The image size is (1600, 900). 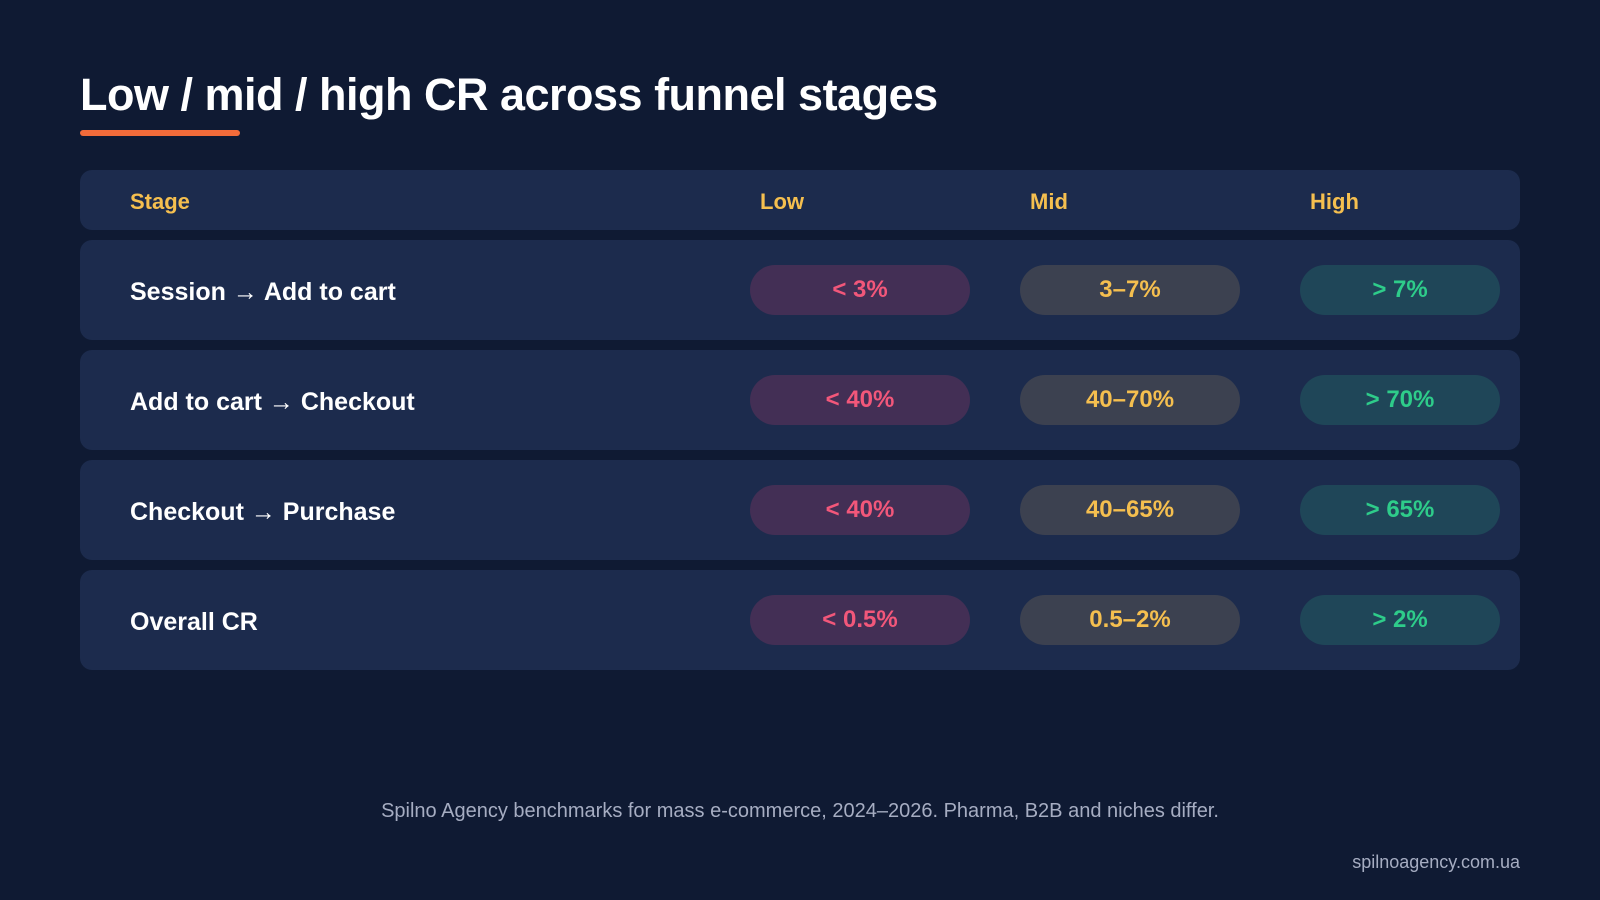 I want to click on stage-label: Checkout → Purchase, so click(x=263, y=512).